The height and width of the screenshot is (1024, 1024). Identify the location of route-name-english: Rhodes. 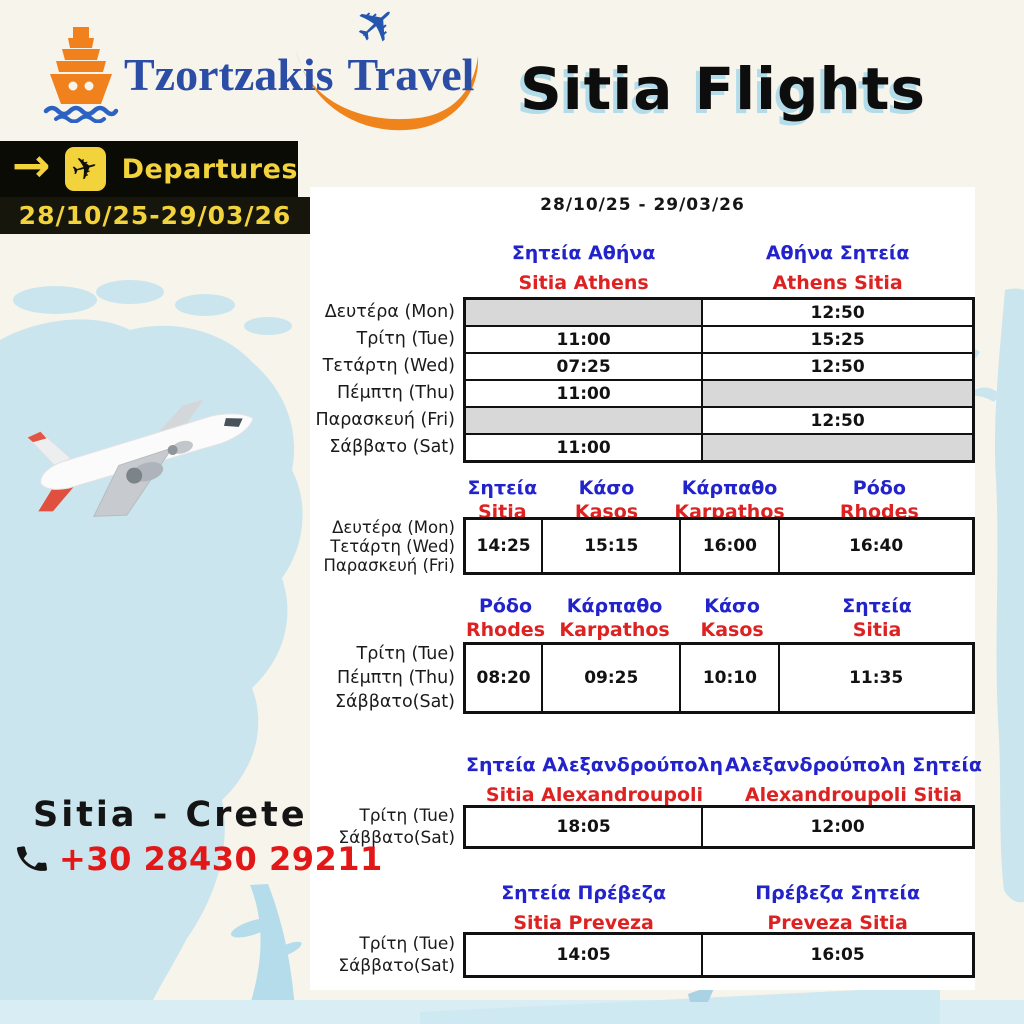
(506, 630).